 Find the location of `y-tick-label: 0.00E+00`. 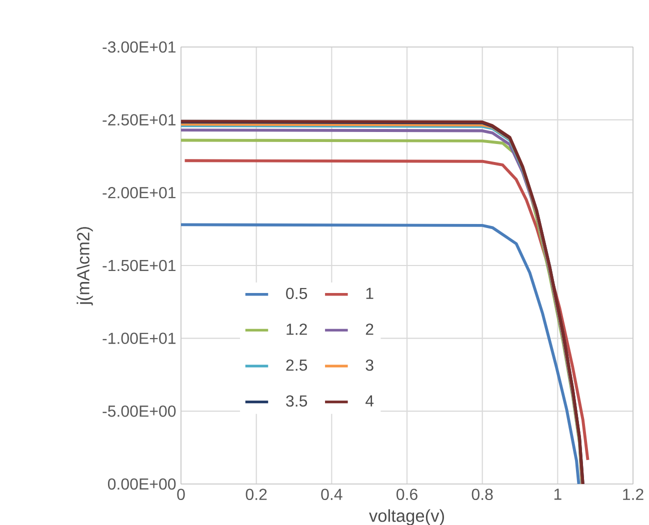

y-tick-label: 0.00E+00 is located at coordinates (142, 484).